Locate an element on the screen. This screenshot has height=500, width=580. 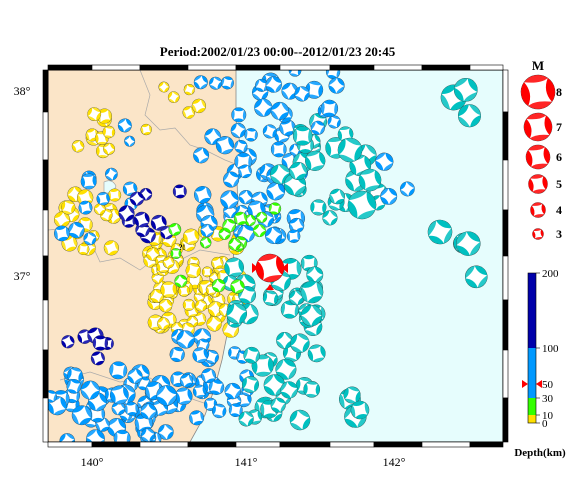
mainshock-marker is located at coordinates (285, 268).